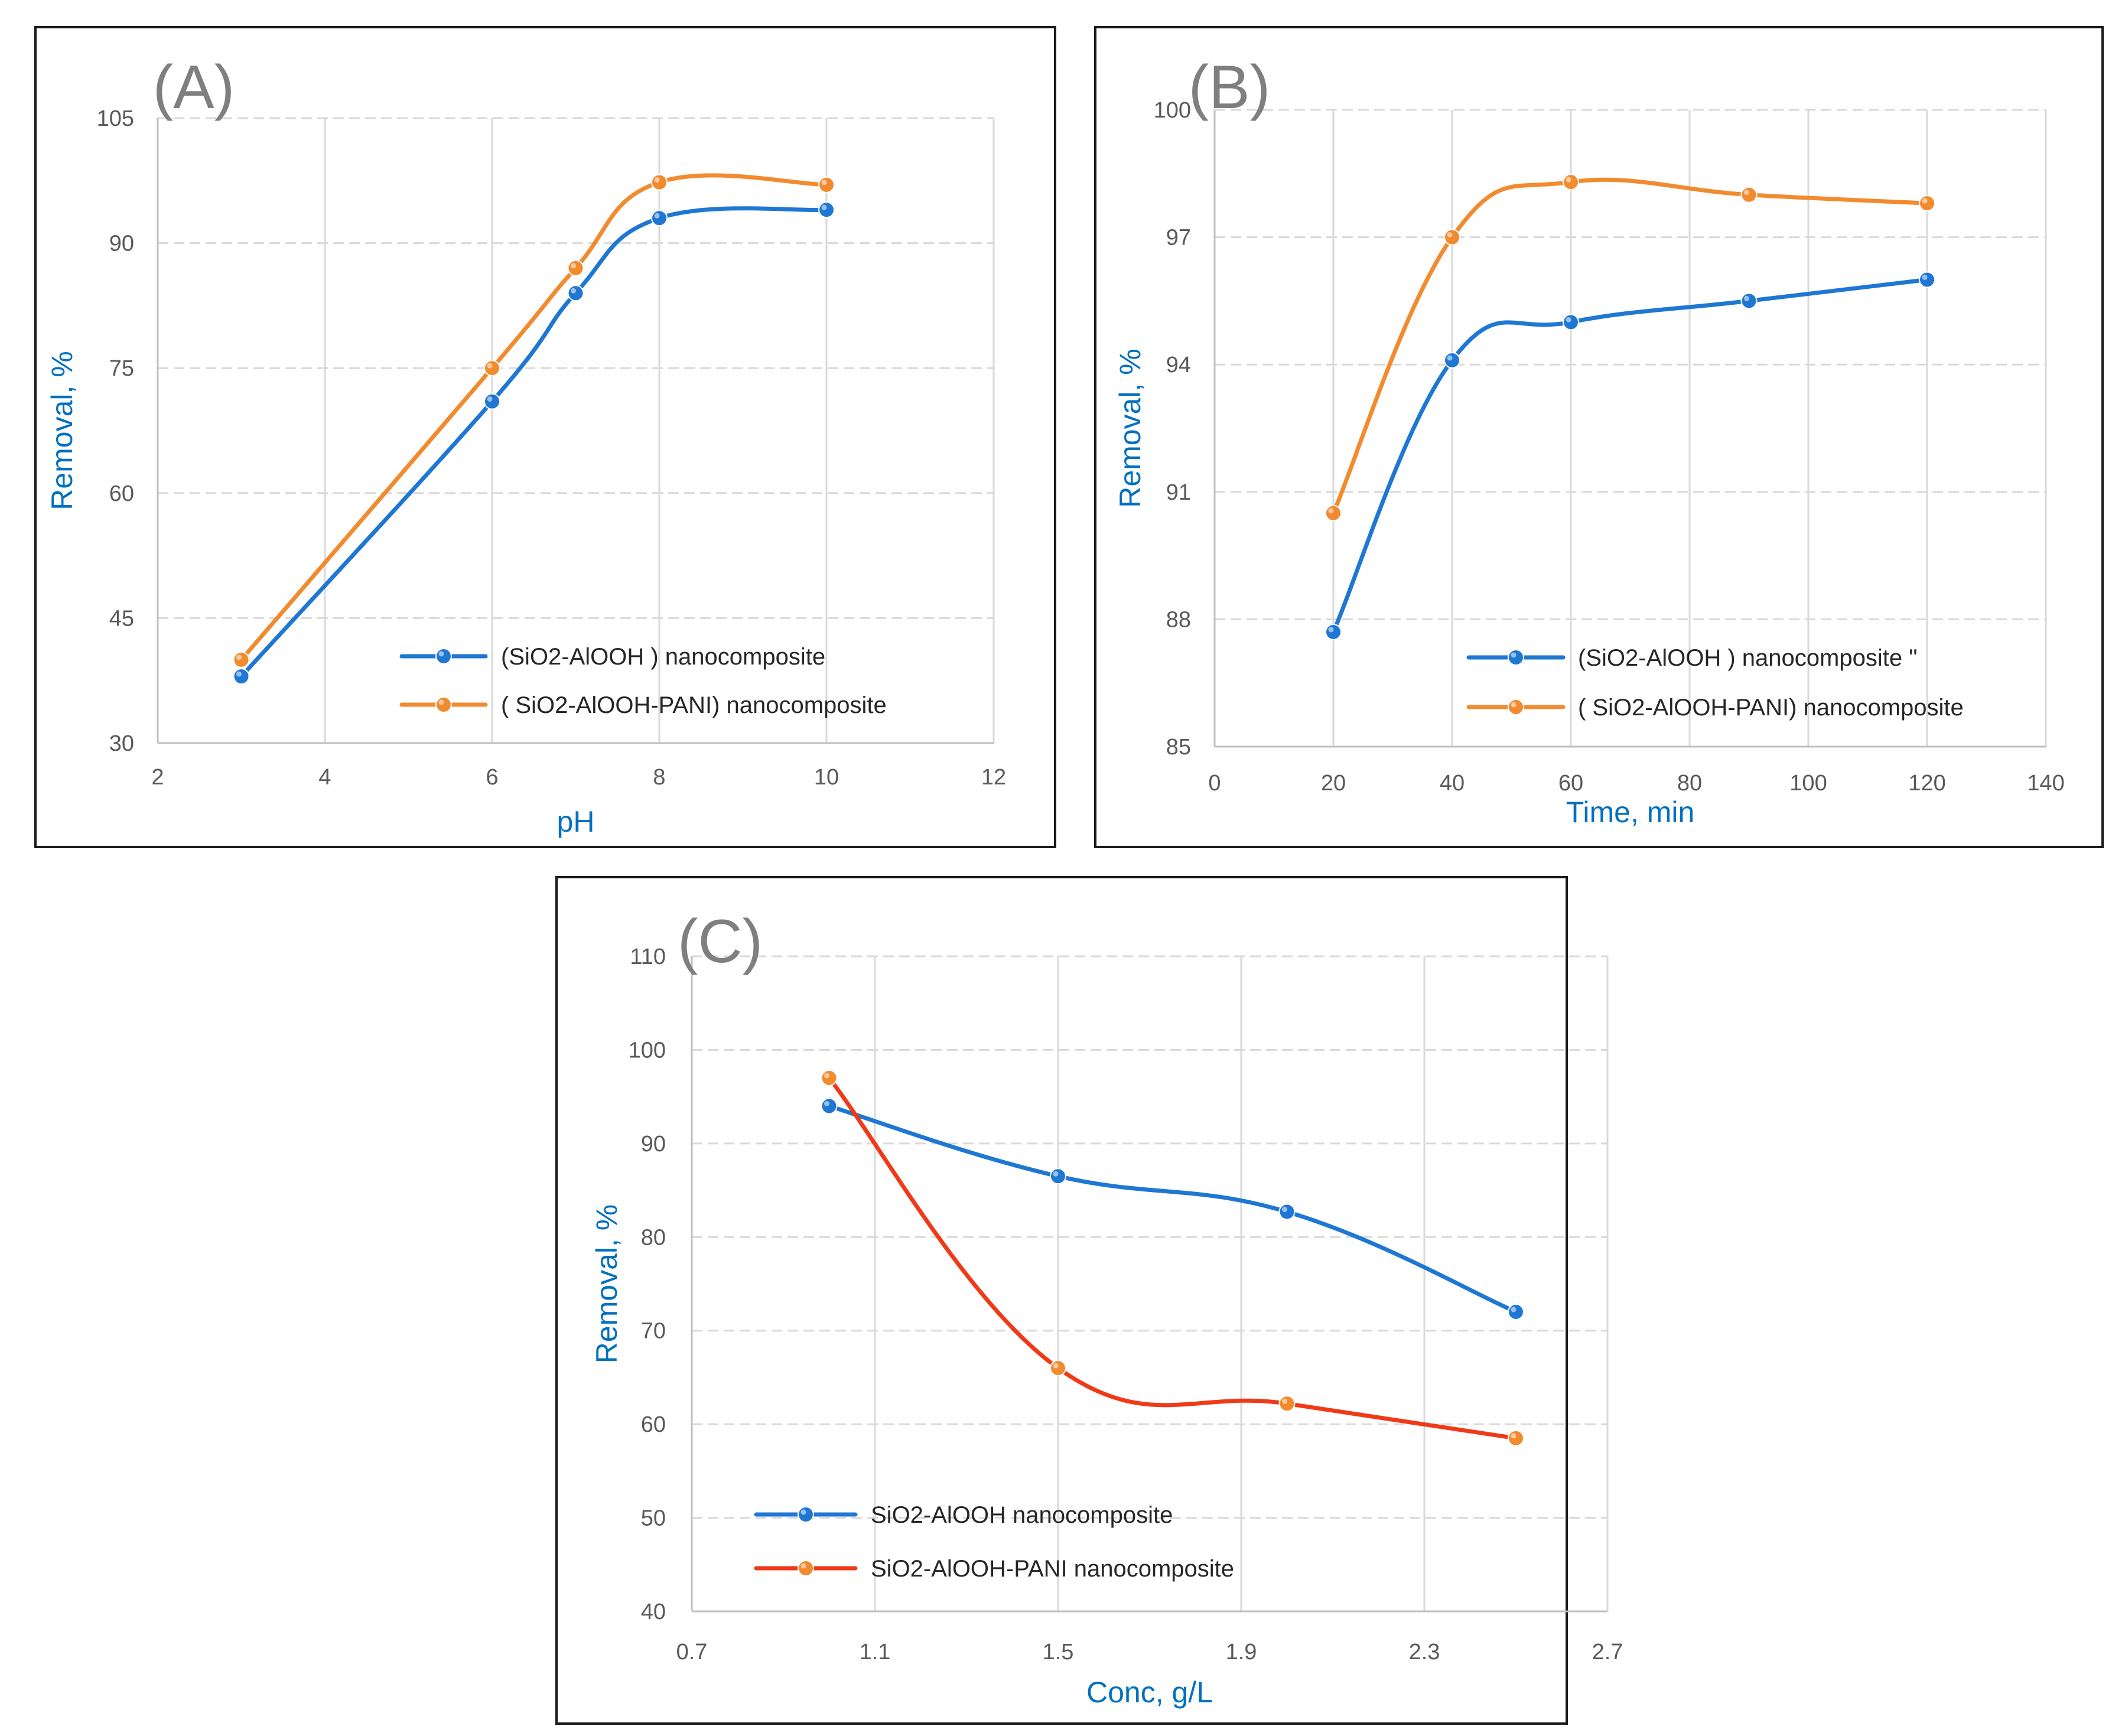 The width and height of the screenshot is (2125, 1736). I want to click on chart-b-gridlines, so click(1631, 428).